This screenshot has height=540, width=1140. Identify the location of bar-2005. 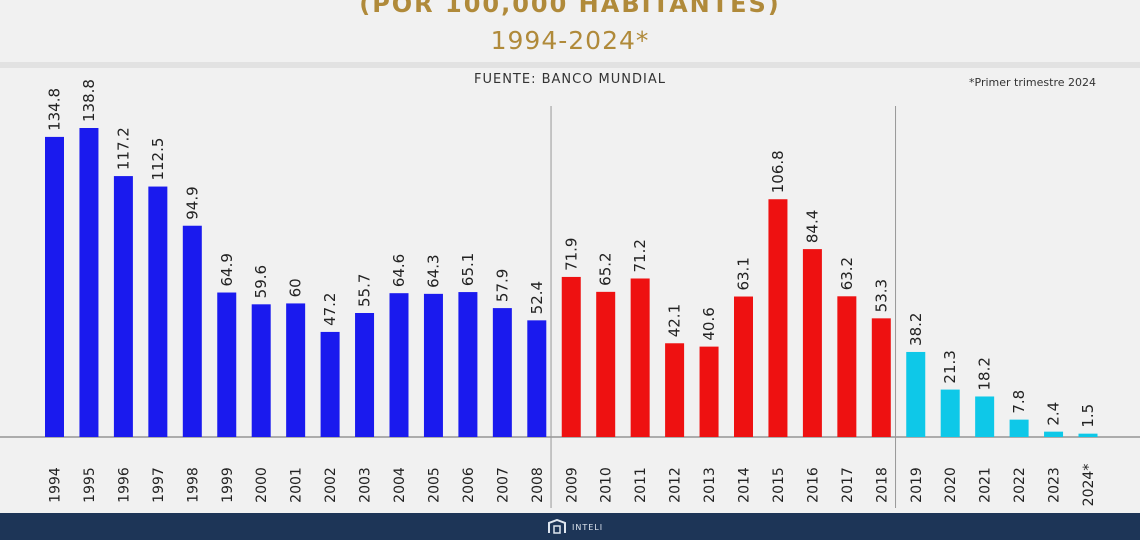
(433, 365).